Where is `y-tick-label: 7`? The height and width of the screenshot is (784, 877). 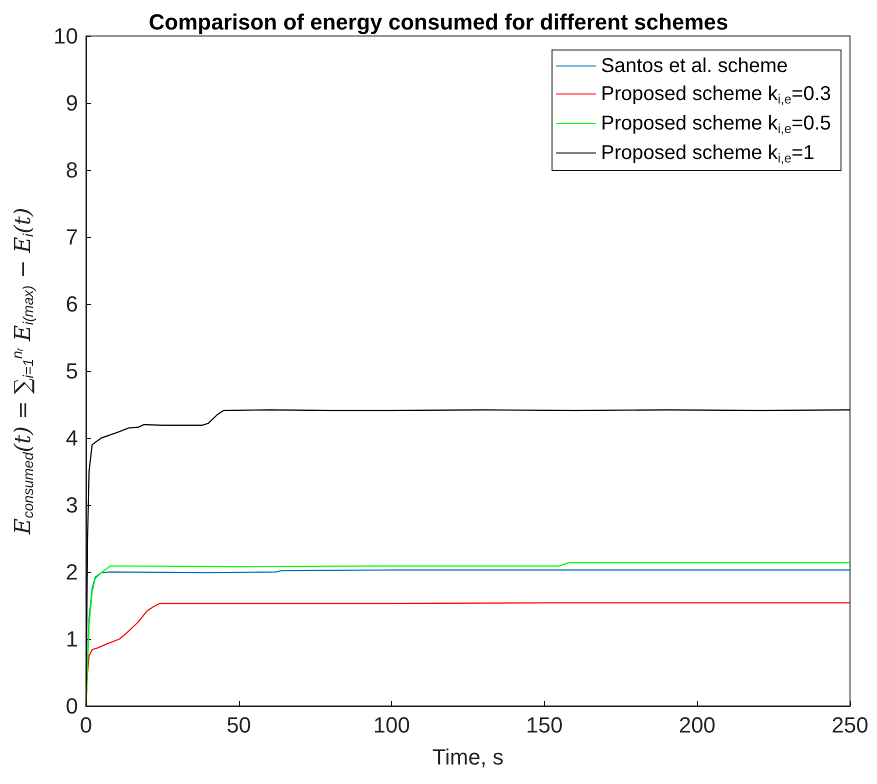
y-tick-label: 7 is located at coordinates (72, 237).